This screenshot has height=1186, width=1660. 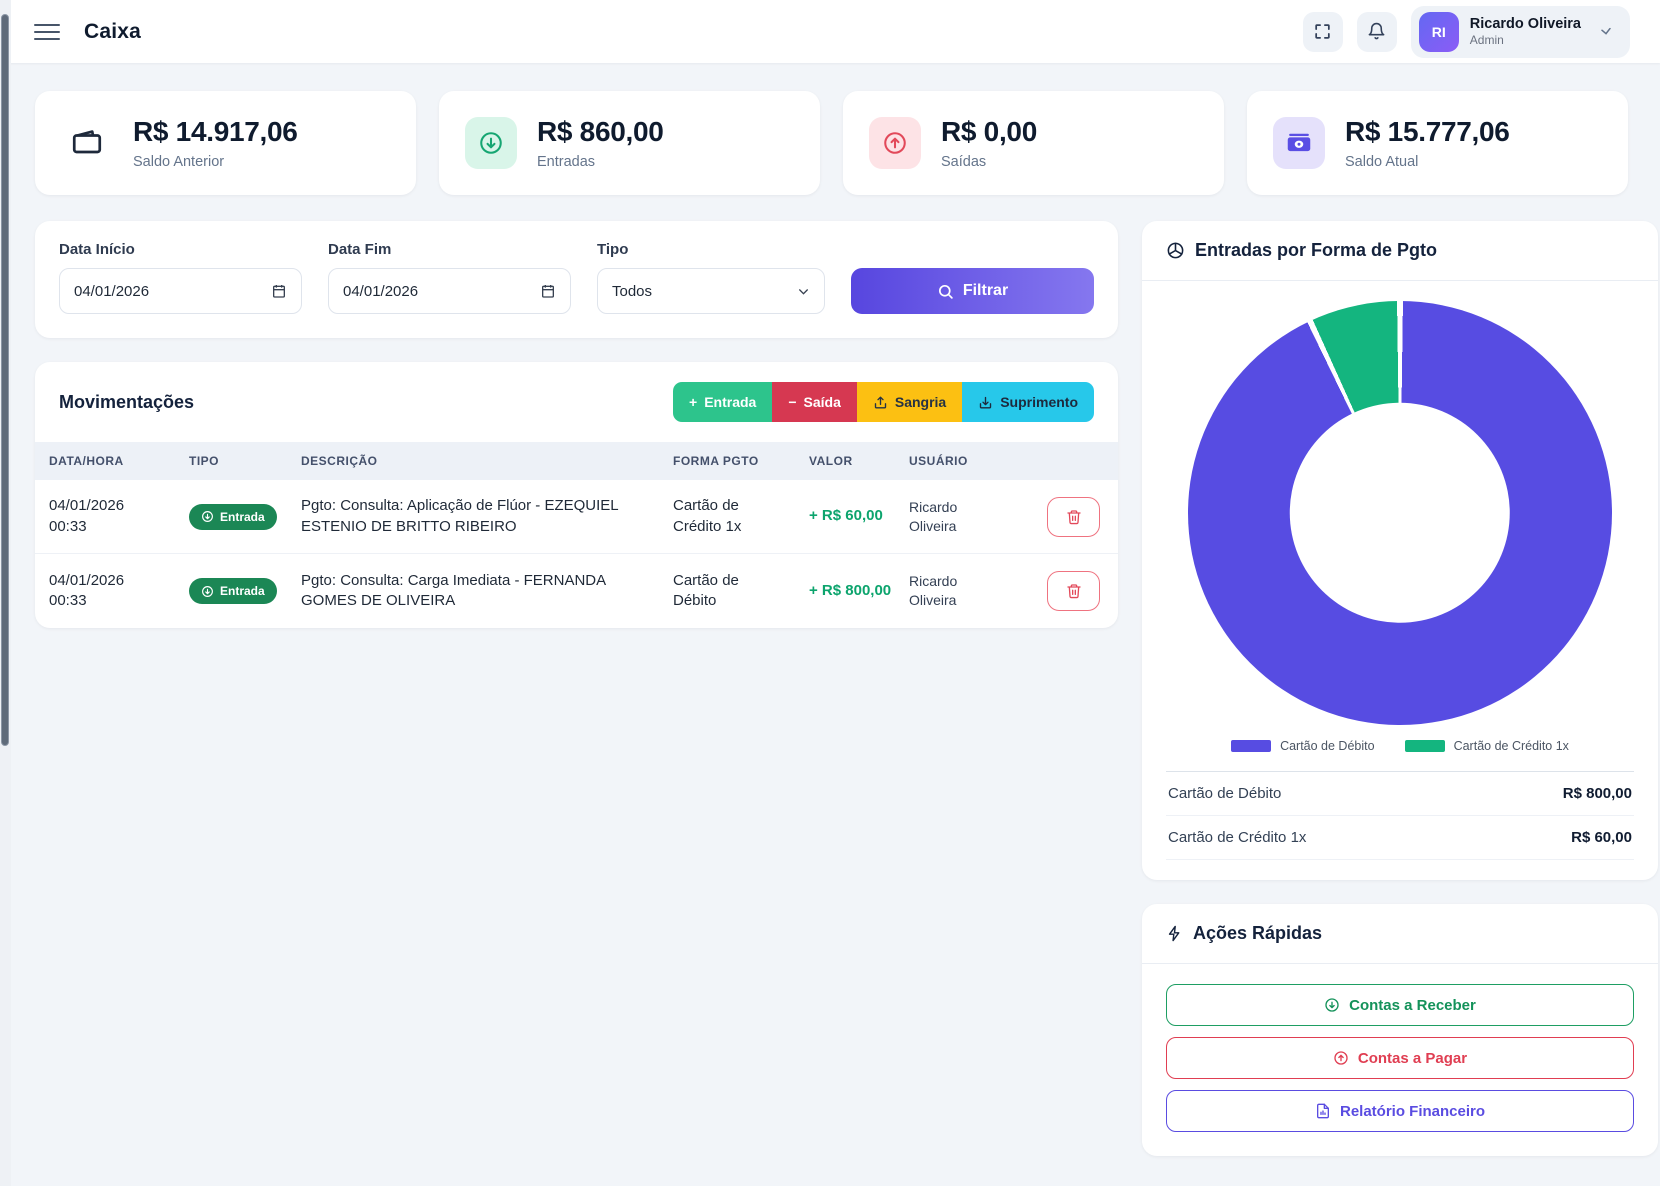 What do you see at coordinates (180, 291) in the screenshot?
I see `data-inicio-input: 04/01/2026` at bounding box center [180, 291].